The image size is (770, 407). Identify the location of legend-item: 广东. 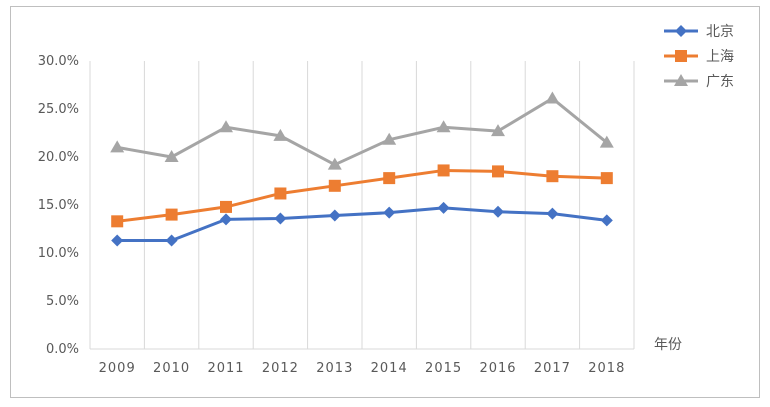
(699, 82).